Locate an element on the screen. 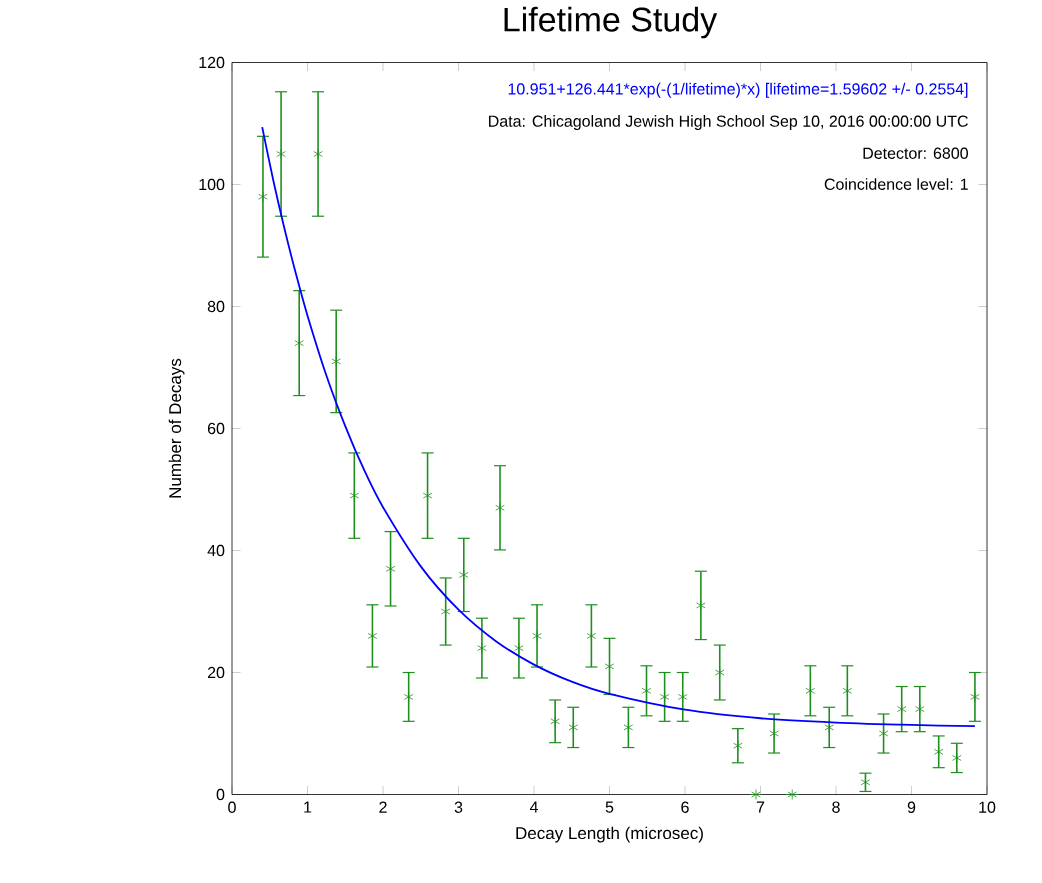 Image resolution: width=1042 pixels, height=883 pixels. x-tick-label: 5 is located at coordinates (609, 807).